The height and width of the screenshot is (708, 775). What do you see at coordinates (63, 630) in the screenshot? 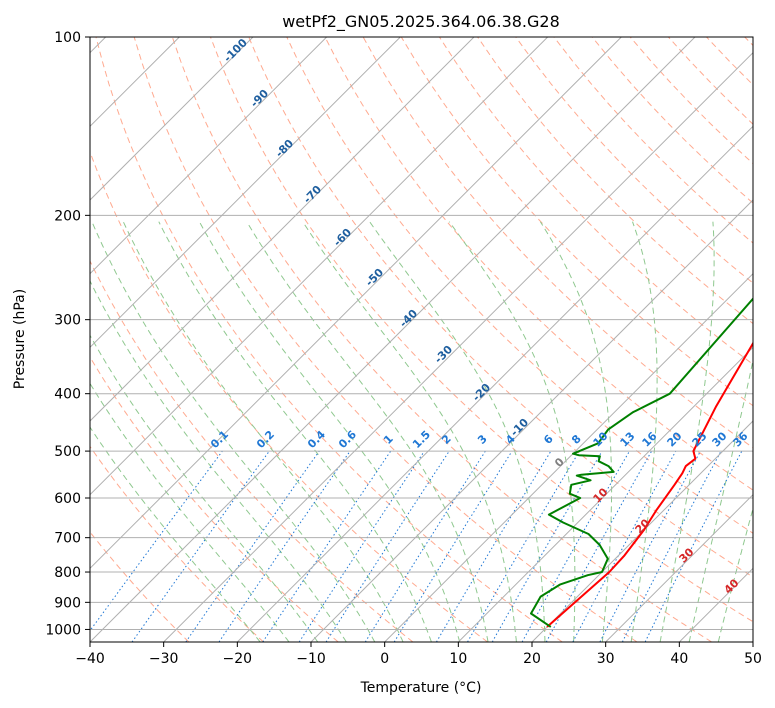
I see `y-tick-label: 1000` at bounding box center [63, 630].